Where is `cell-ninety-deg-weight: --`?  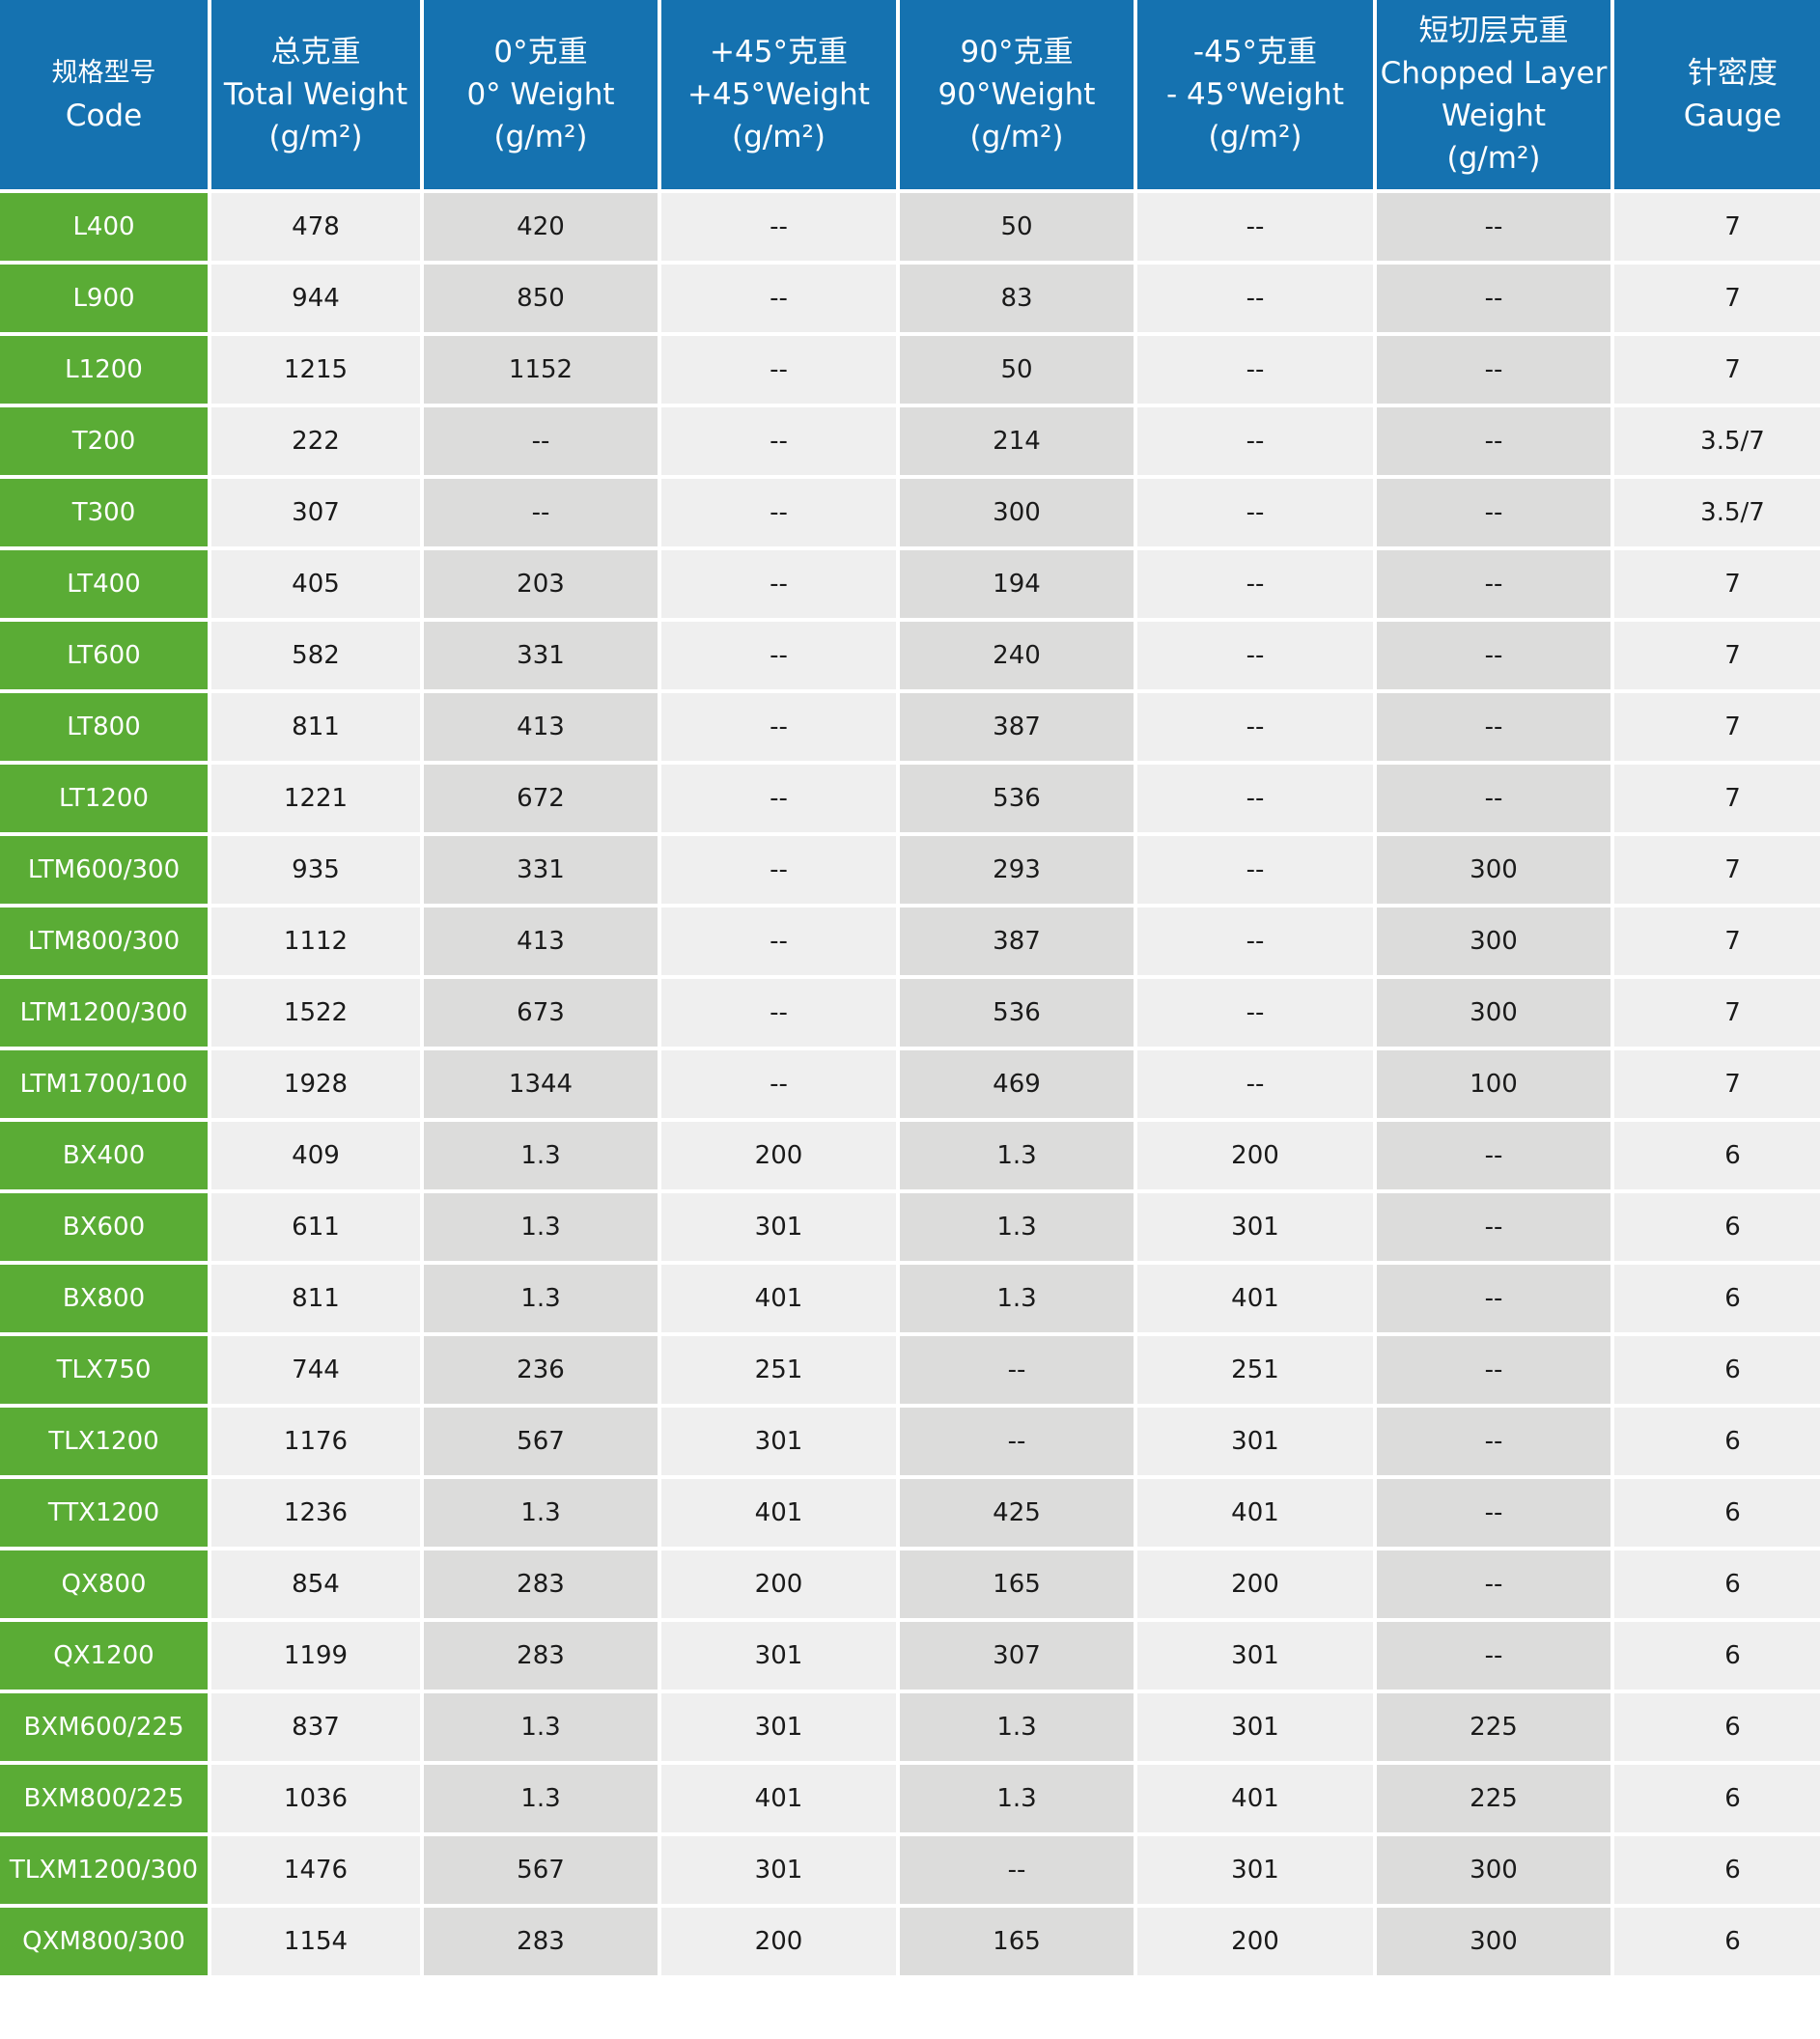 cell-ninety-deg-weight: -- is located at coordinates (1017, 1370).